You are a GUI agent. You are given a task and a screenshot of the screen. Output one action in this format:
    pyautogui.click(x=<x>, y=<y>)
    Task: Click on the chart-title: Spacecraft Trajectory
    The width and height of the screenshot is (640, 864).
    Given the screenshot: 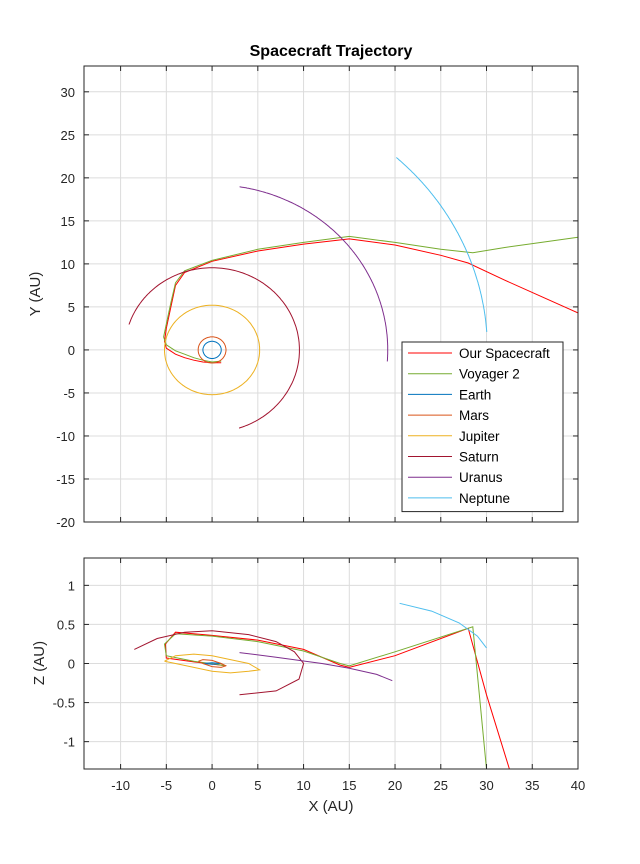 What is the action you would take?
    pyautogui.click(x=331, y=51)
    